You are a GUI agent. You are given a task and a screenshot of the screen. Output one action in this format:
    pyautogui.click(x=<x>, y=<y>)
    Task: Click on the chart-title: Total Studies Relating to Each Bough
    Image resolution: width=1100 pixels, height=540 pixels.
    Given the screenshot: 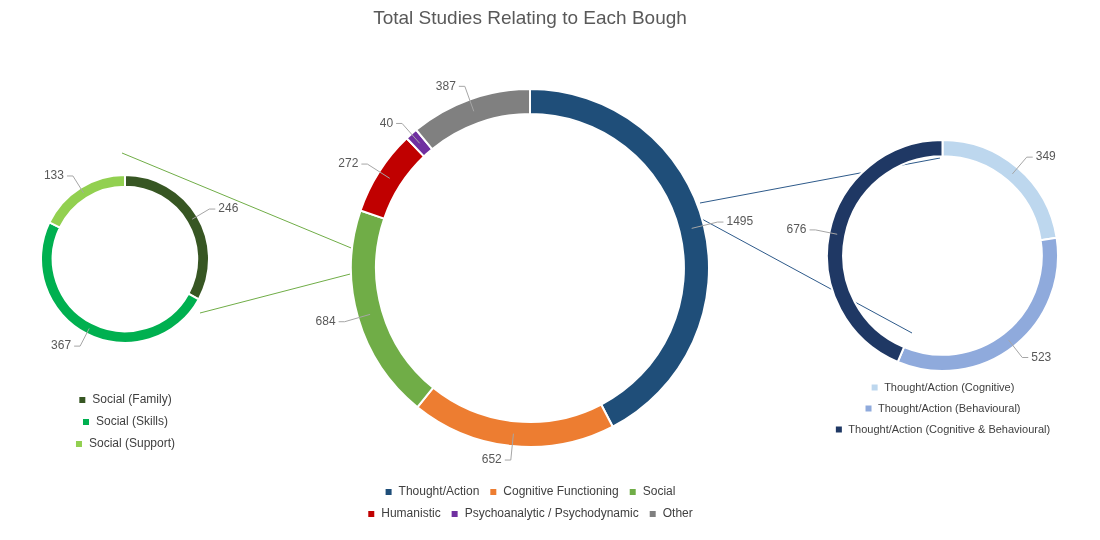 What is the action you would take?
    pyautogui.click(x=530, y=18)
    